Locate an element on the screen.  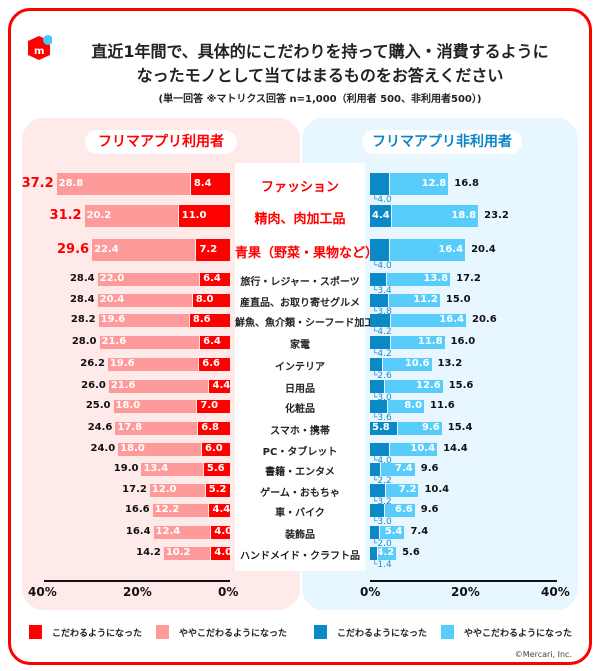
title-line-1: 直近1年間で、具体的にこだわりを持って購入・消費するように is located at coordinates (320, 51).